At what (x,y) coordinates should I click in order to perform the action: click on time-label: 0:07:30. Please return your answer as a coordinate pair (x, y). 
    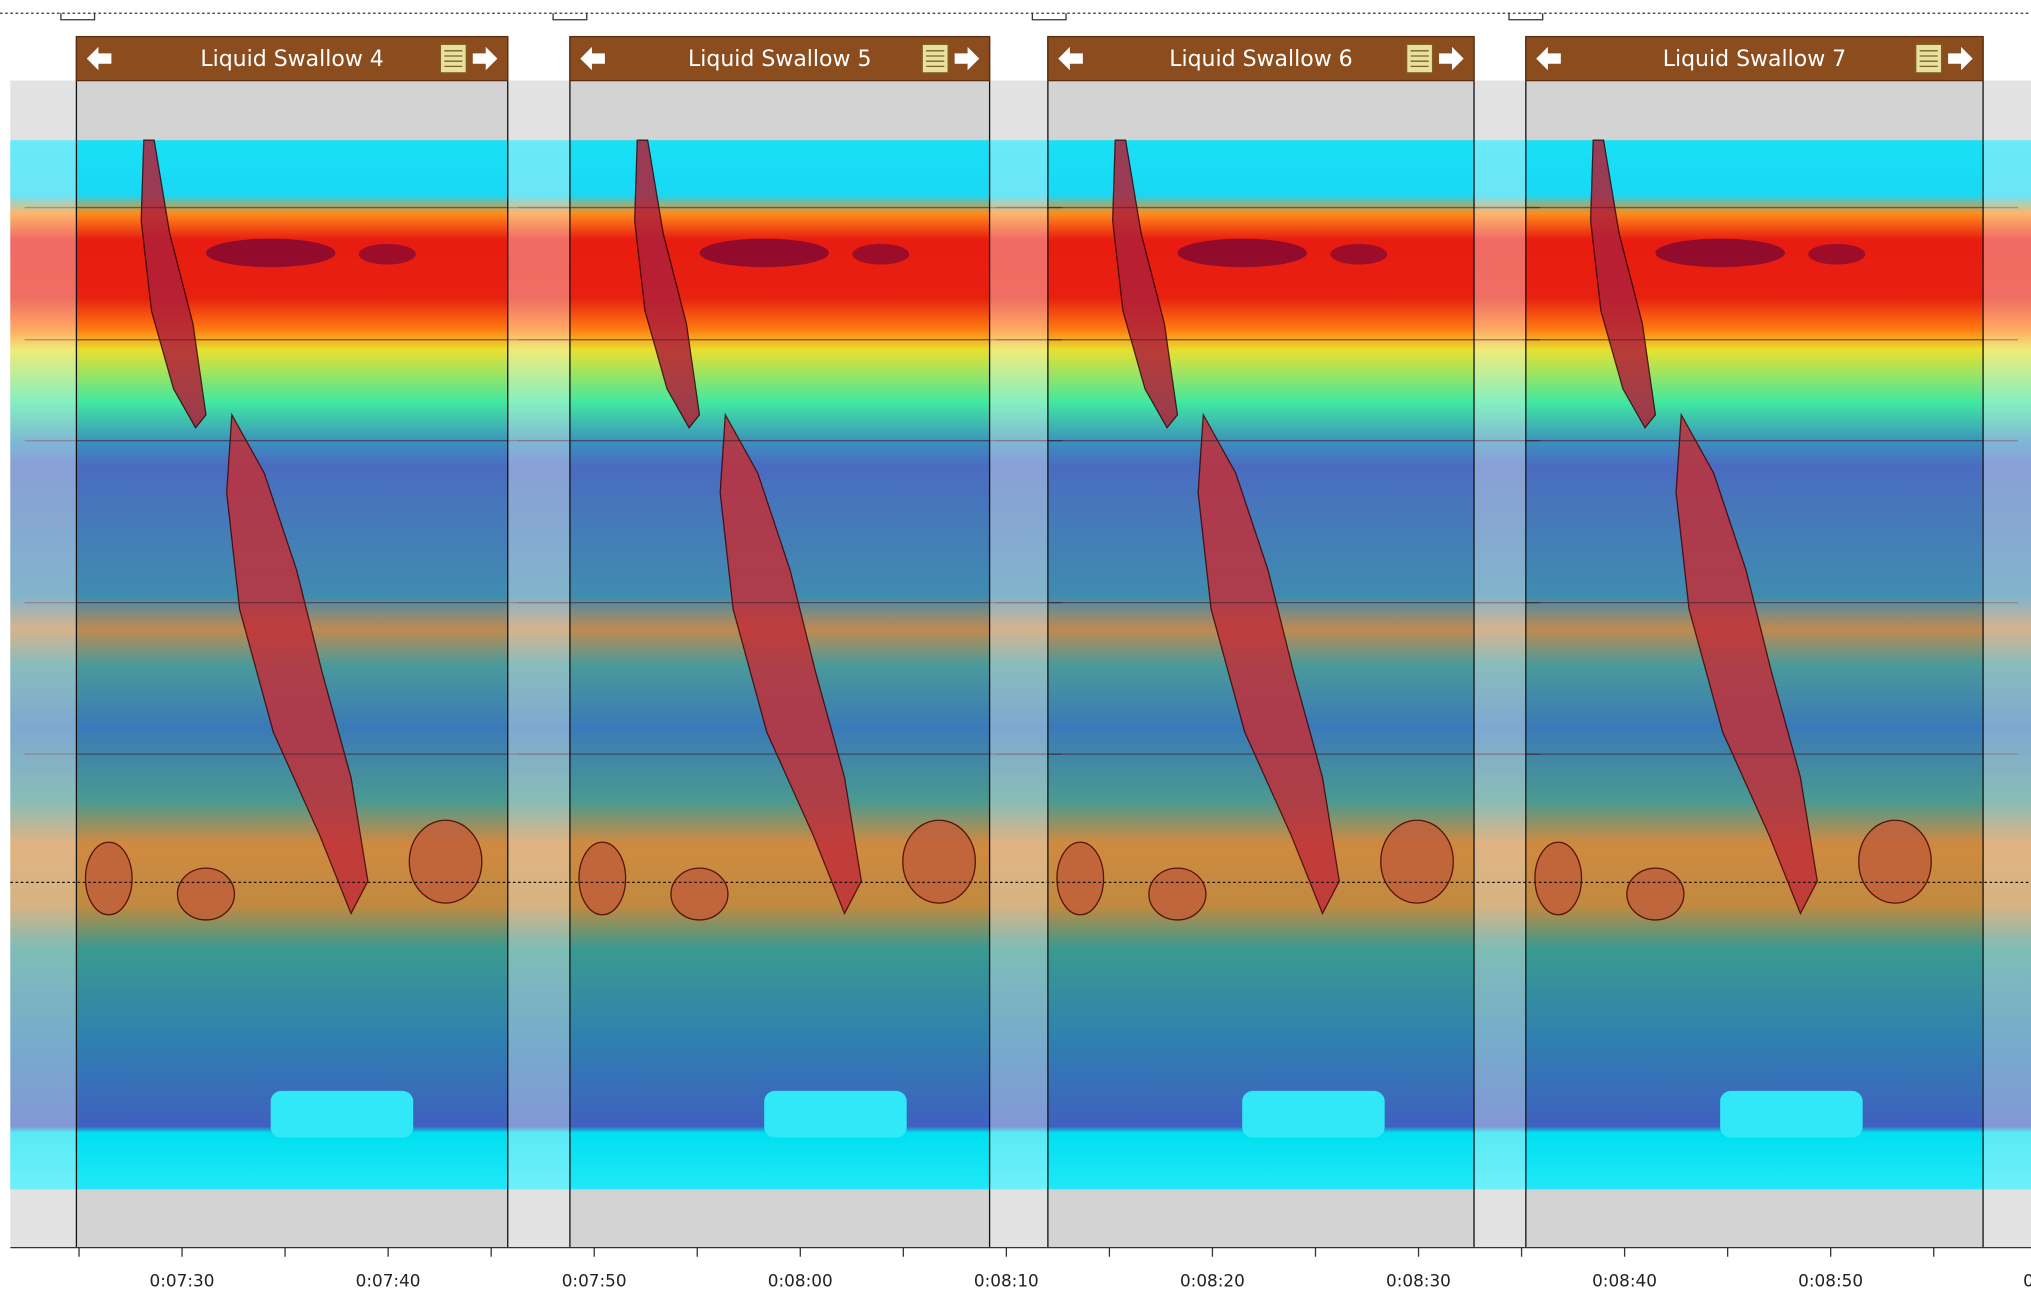
    Looking at the image, I should click on (182, 1280).